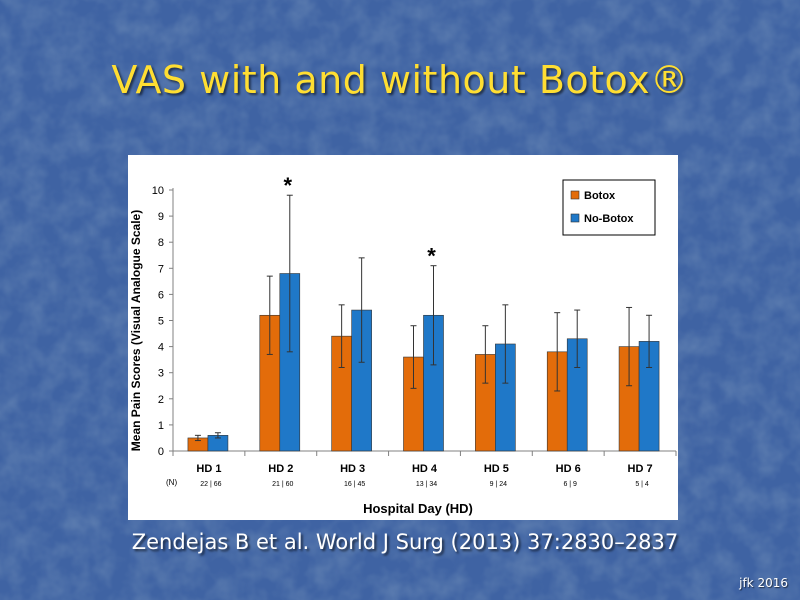 The height and width of the screenshot is (600, 800). What do you see at coordinates (496, 469) in the screenshot?
I see `x-tick-label: HD 5` at bounding box center [496, 469].